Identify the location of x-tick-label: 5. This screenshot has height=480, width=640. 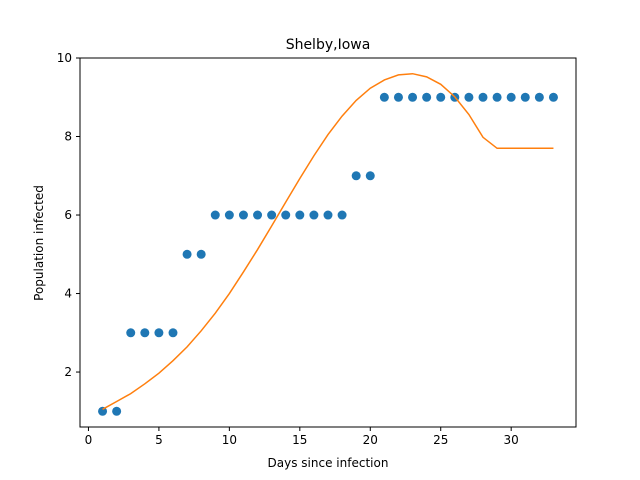
(159, 440).